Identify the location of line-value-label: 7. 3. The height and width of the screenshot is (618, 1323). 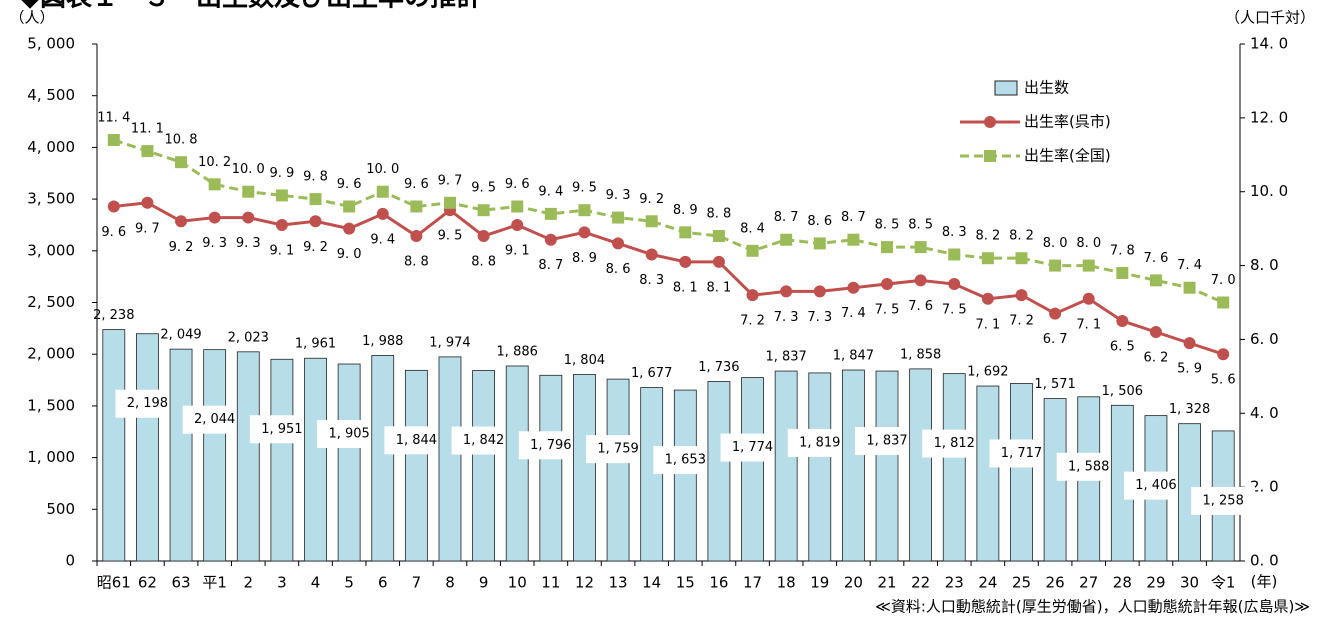
(819, 317).